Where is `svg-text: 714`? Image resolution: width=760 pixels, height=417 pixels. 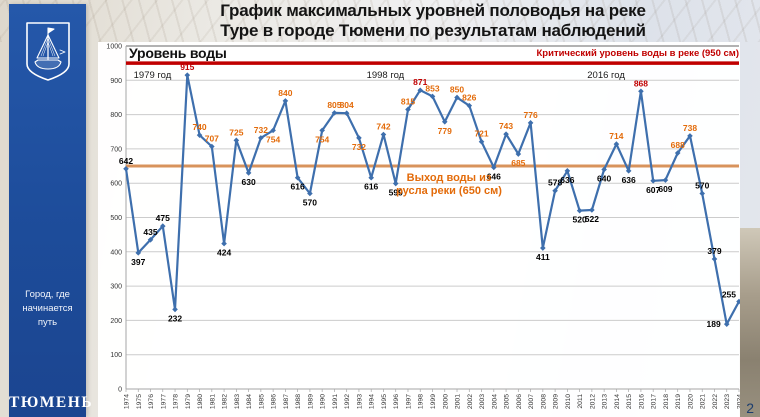
svg-text: 714 is located at coordinates (616, 136).